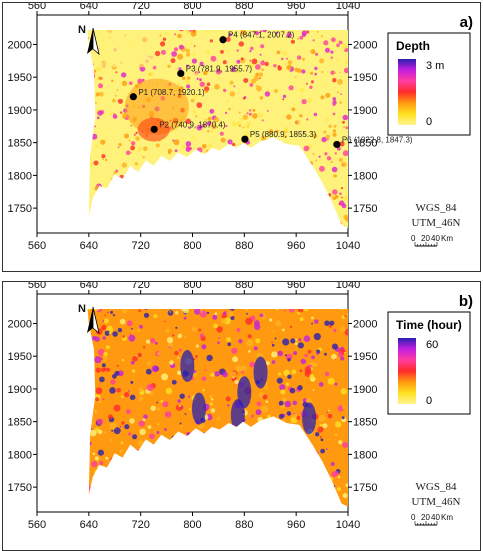  Describe the element at coordinates (429, 325) in the screenshot. I see `legend-title: Time (hour)` at that location.